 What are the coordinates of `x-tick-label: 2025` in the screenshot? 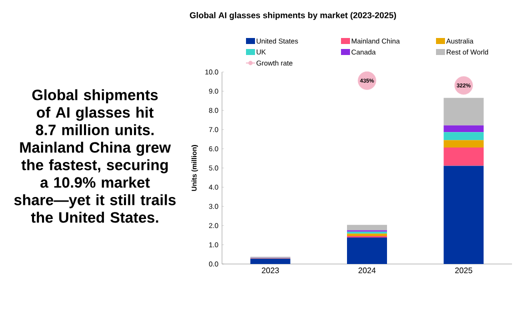 It's located at (463, 271).